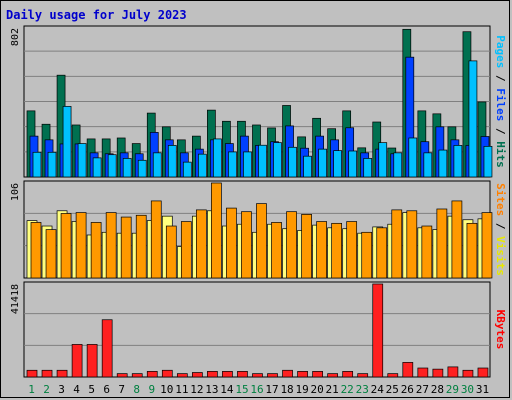 This screenshot has height=400, width=512. I want to click on axis-label-part: Hits, so click(500, 154).